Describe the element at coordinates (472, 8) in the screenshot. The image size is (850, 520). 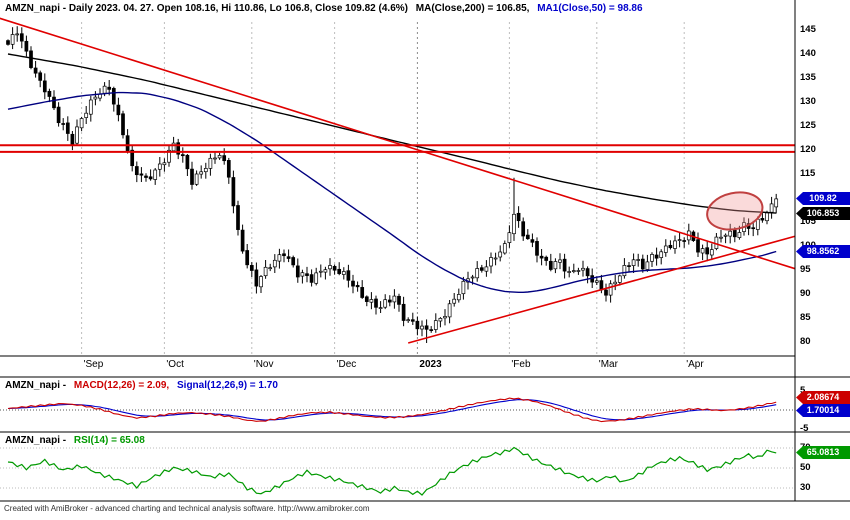
I see `ma200-title-text: MA(Close,200) = 106.85,` at that location.